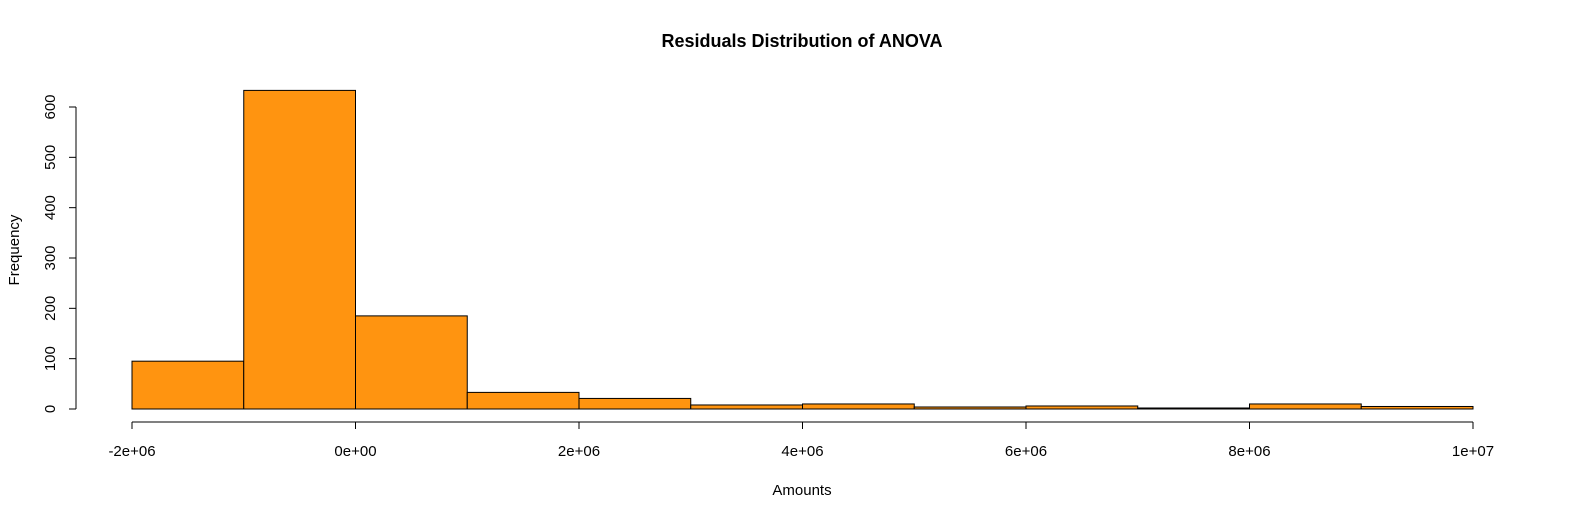 The height and width of the screenshot is (520, 1571). I want to click on y-tick-label: 200, so click(50, 308).